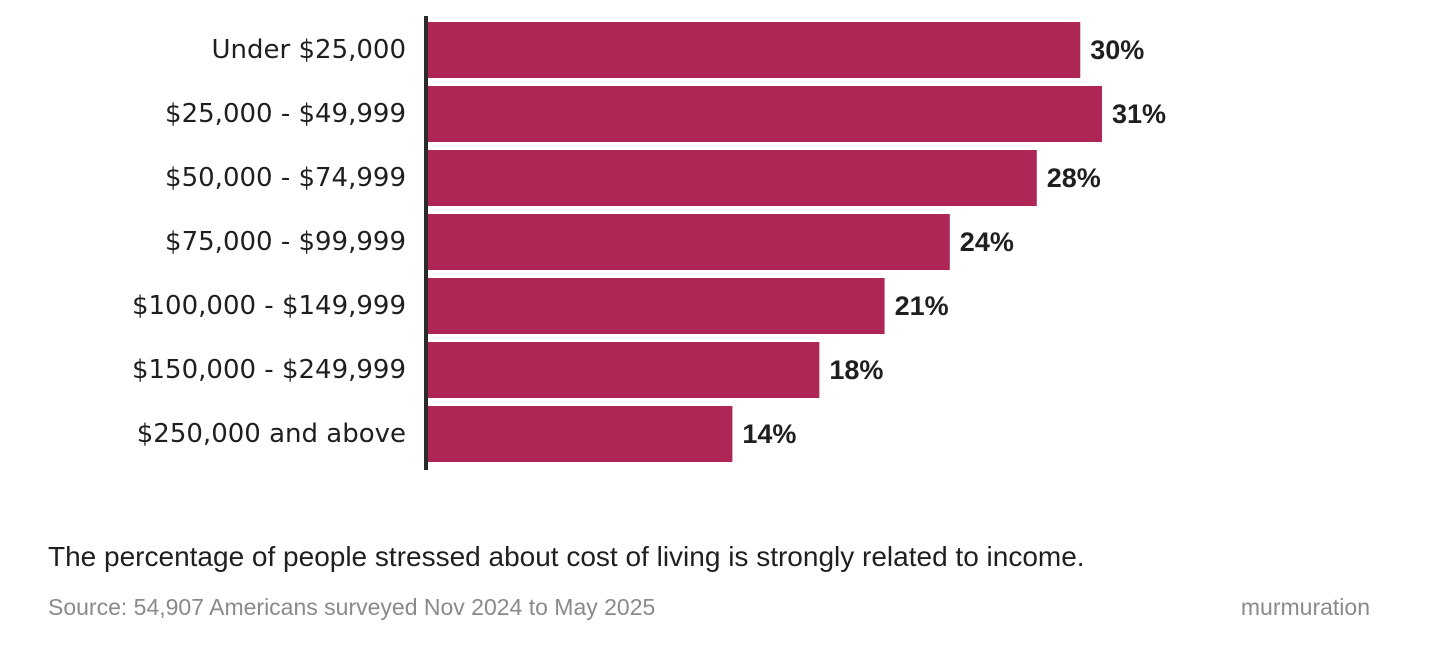 The width and height of the screenshot is (1456, 662). I want to click on category-label-6: $250,000 and above, so click(271, 434).